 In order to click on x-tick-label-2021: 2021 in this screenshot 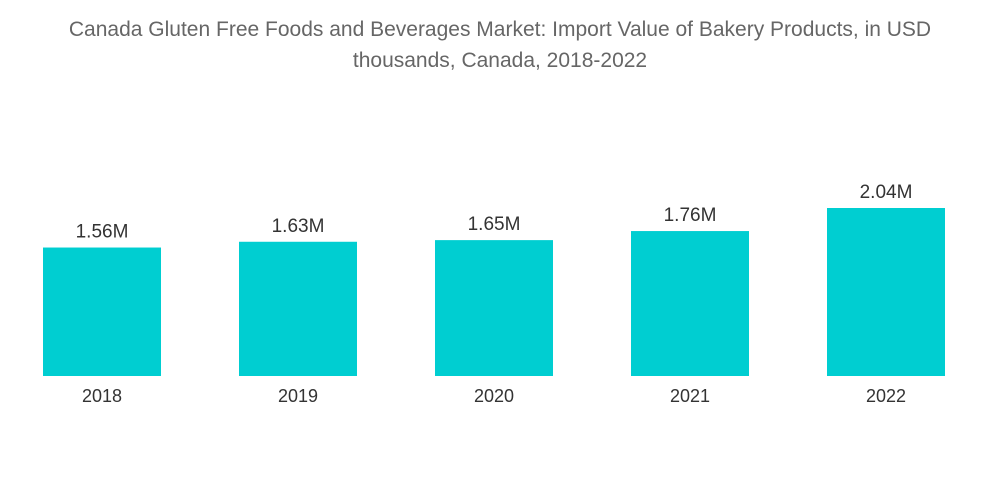, I will do `click(690, 396)`.